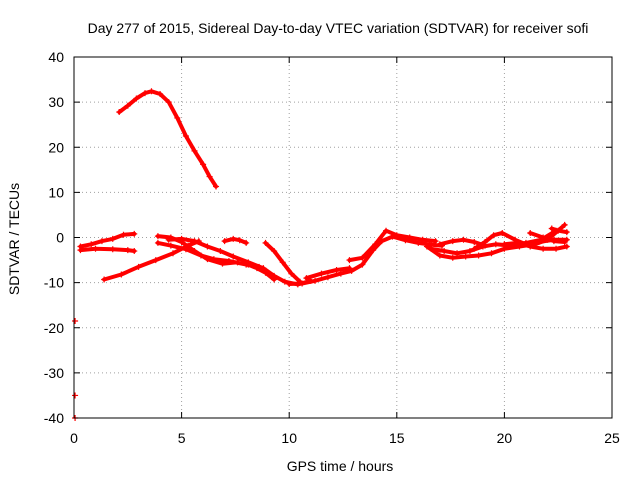  What do you see at coordinates (56, 102) in the screenshot?
I see `y-tick-label: 30` at bounding box center [56, 102].